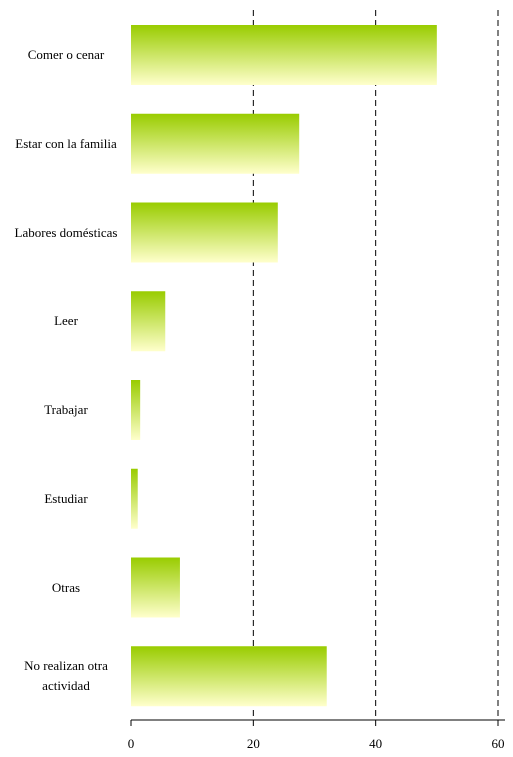  Describe the element at coordinates (66, 498) in the screenshot. I see `category-label: Estudiar` at that location.